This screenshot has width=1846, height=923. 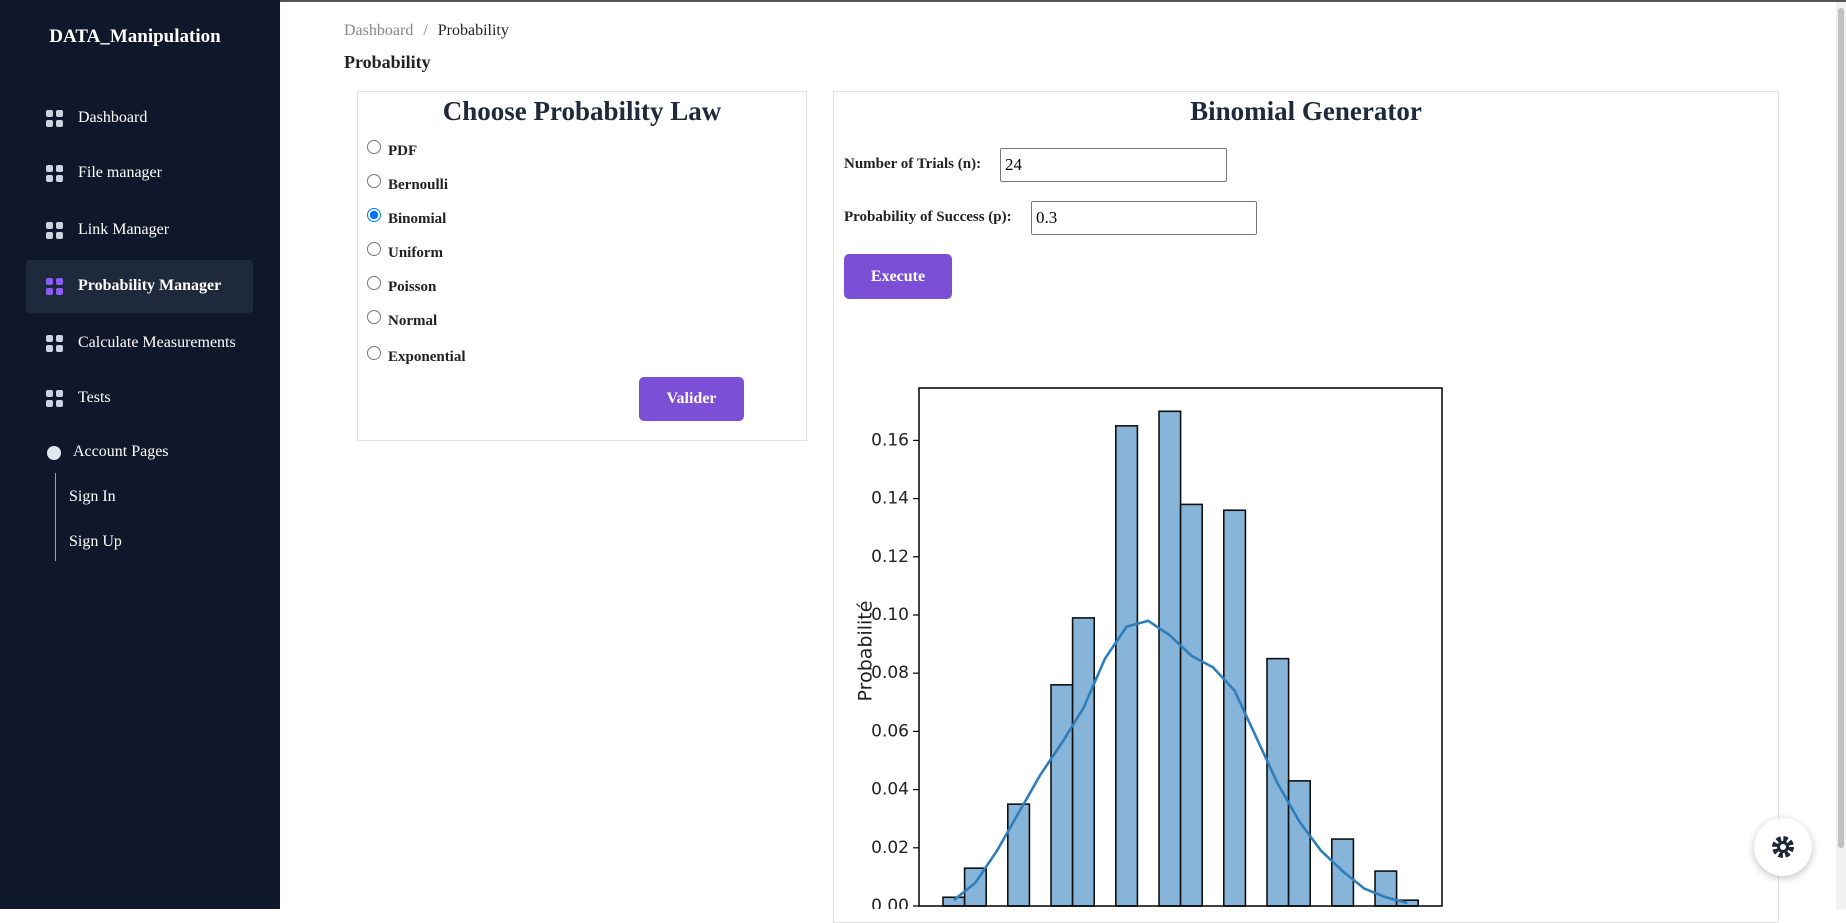 I want to click on field-label: Number of Trials (n):, so click(x=913, y=164).